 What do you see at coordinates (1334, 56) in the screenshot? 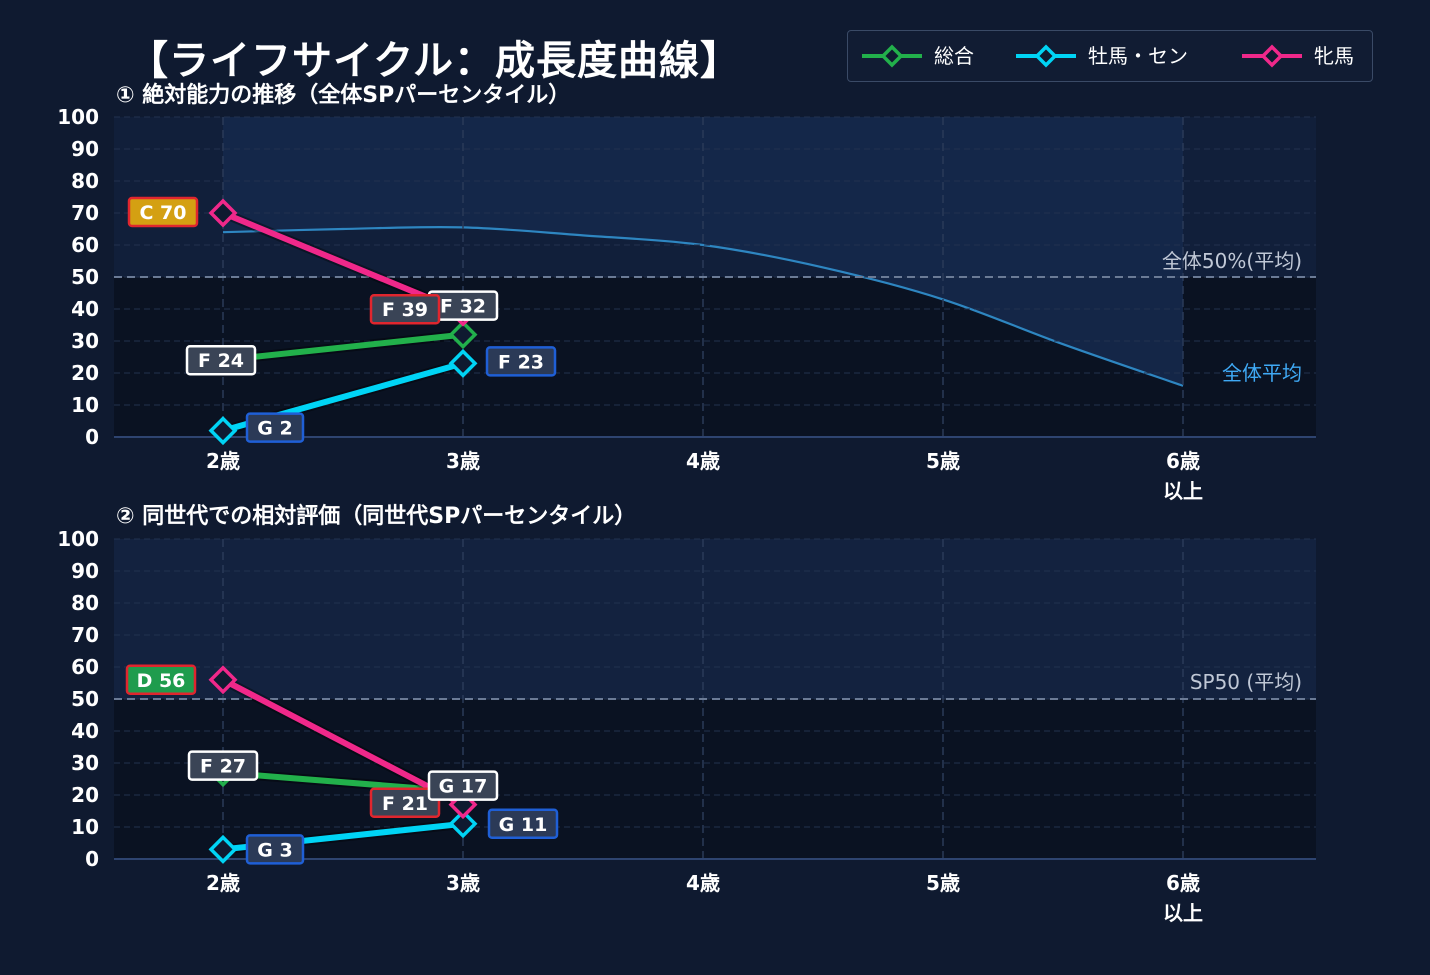
I see `legend-label-female: 牝馬` at bounding box center [1334, 56].